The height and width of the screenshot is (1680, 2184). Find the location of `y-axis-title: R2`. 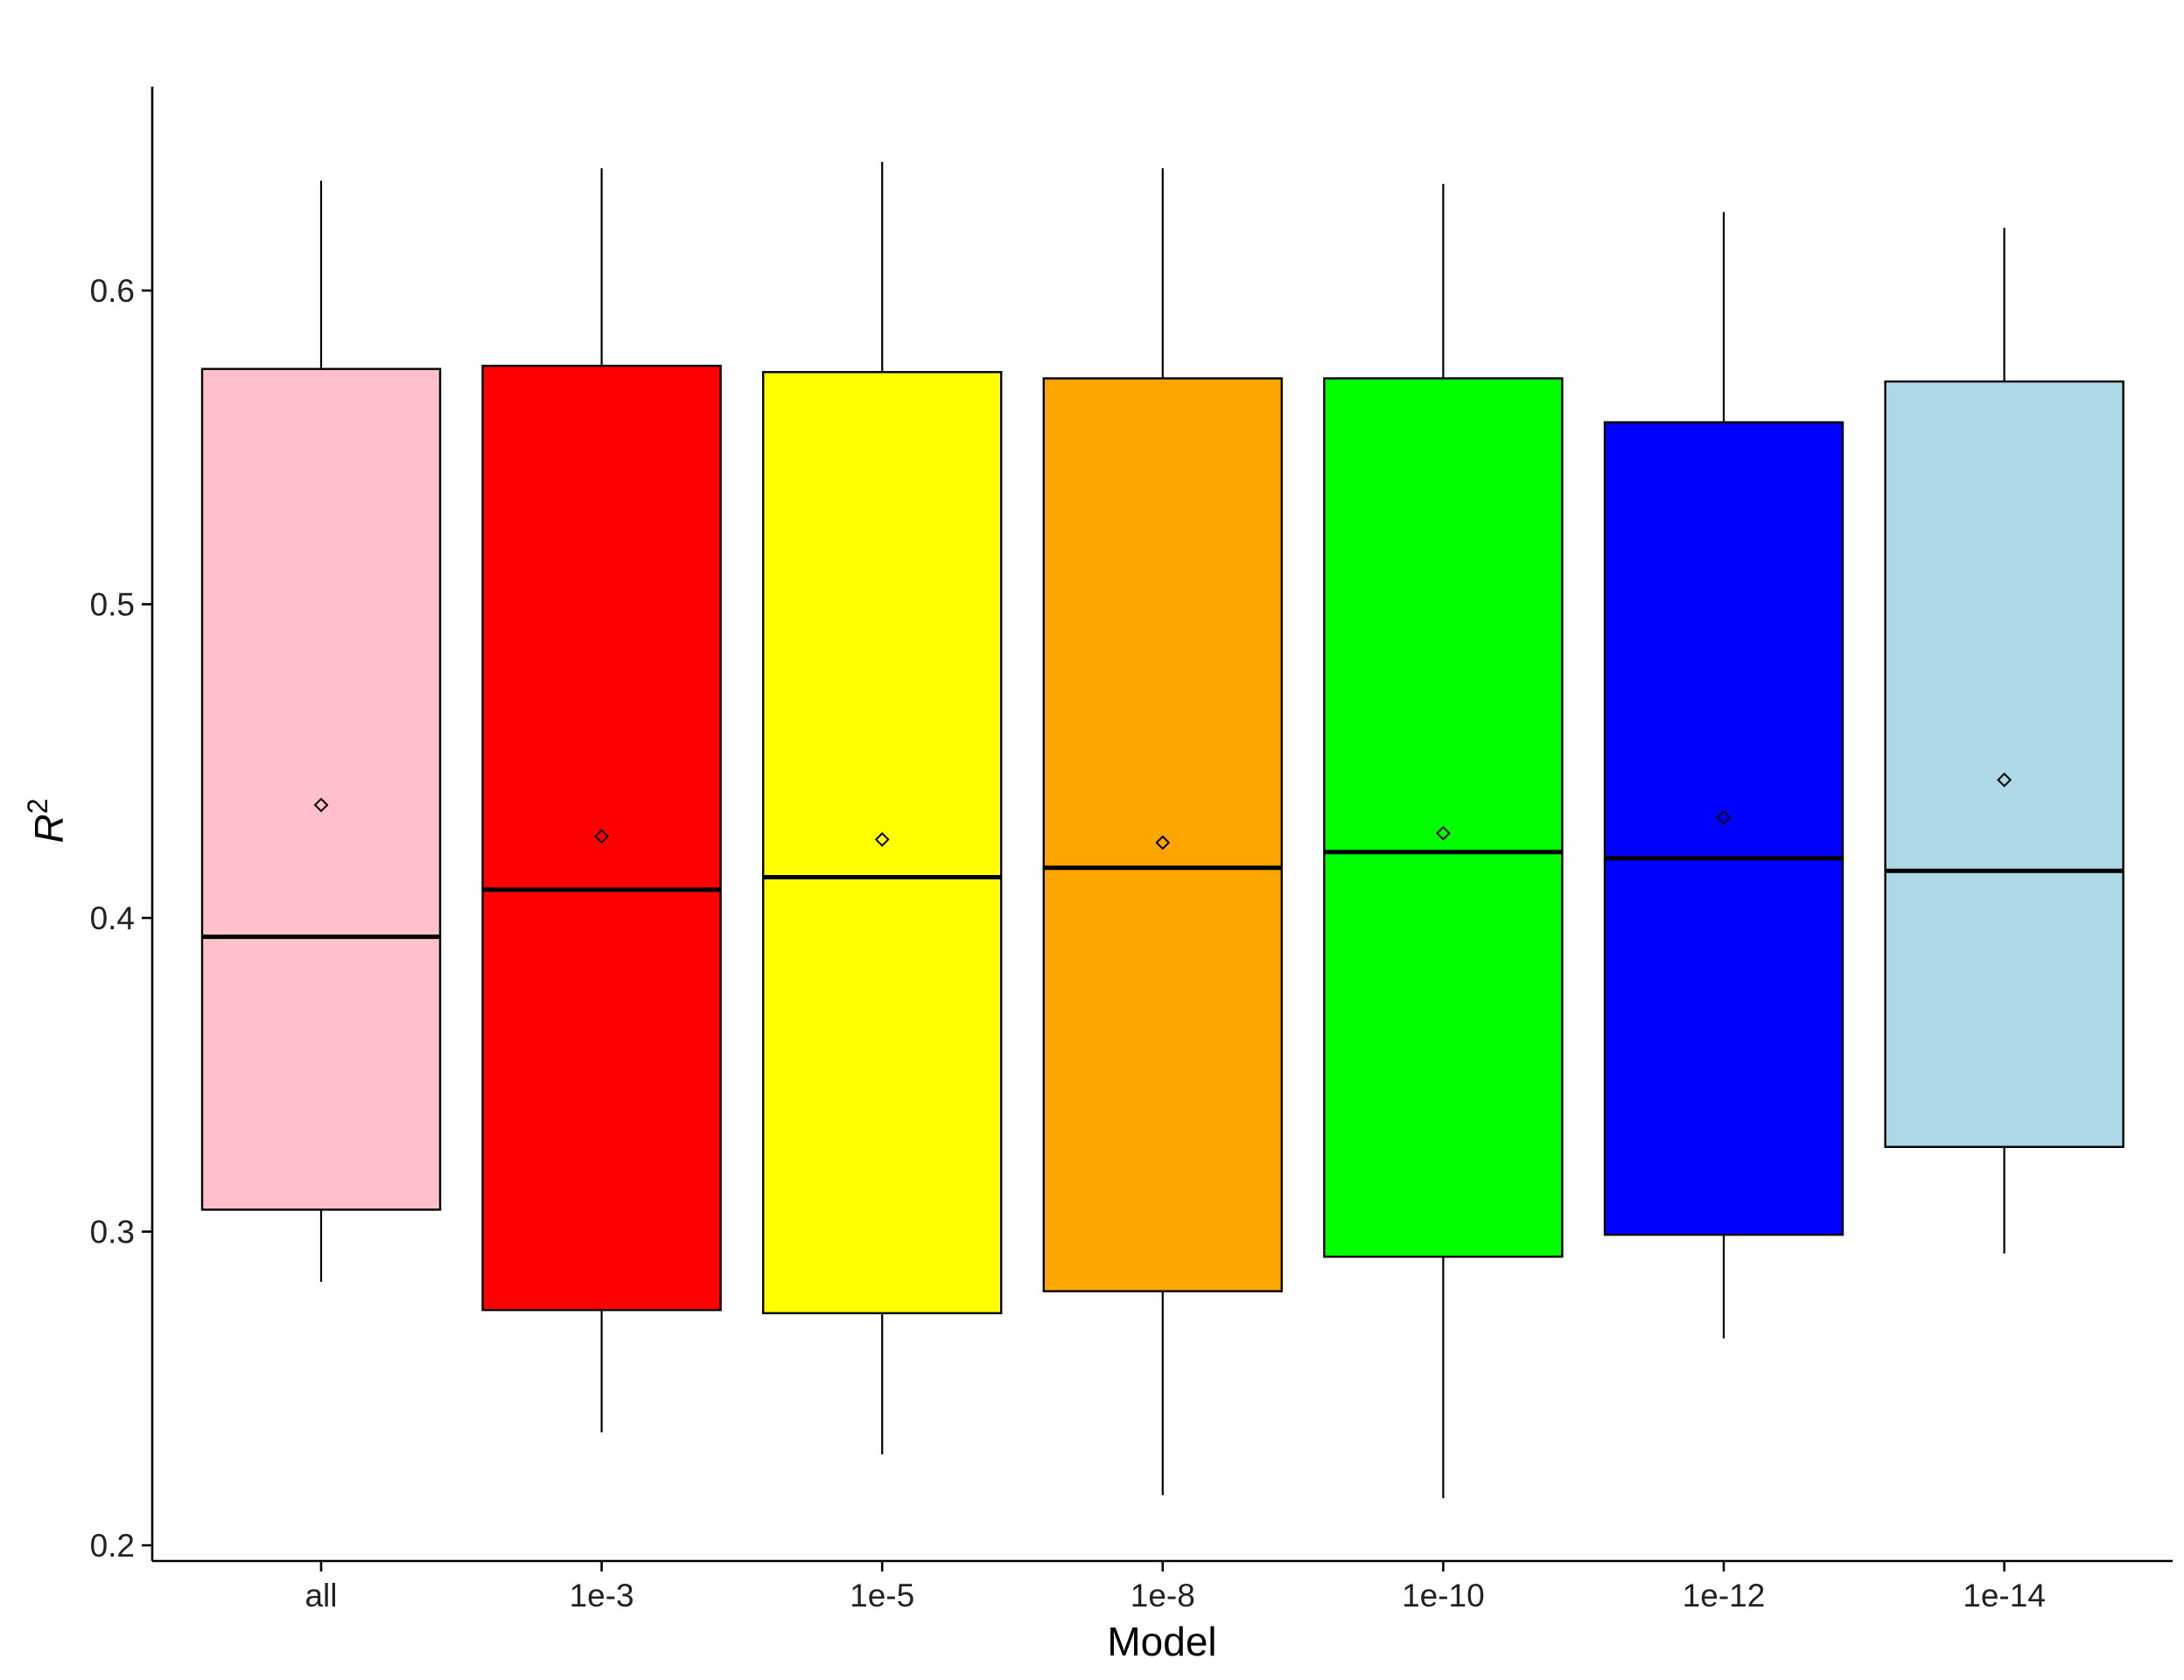

y-axis-title: R2 is located at coordinates (47, 820).